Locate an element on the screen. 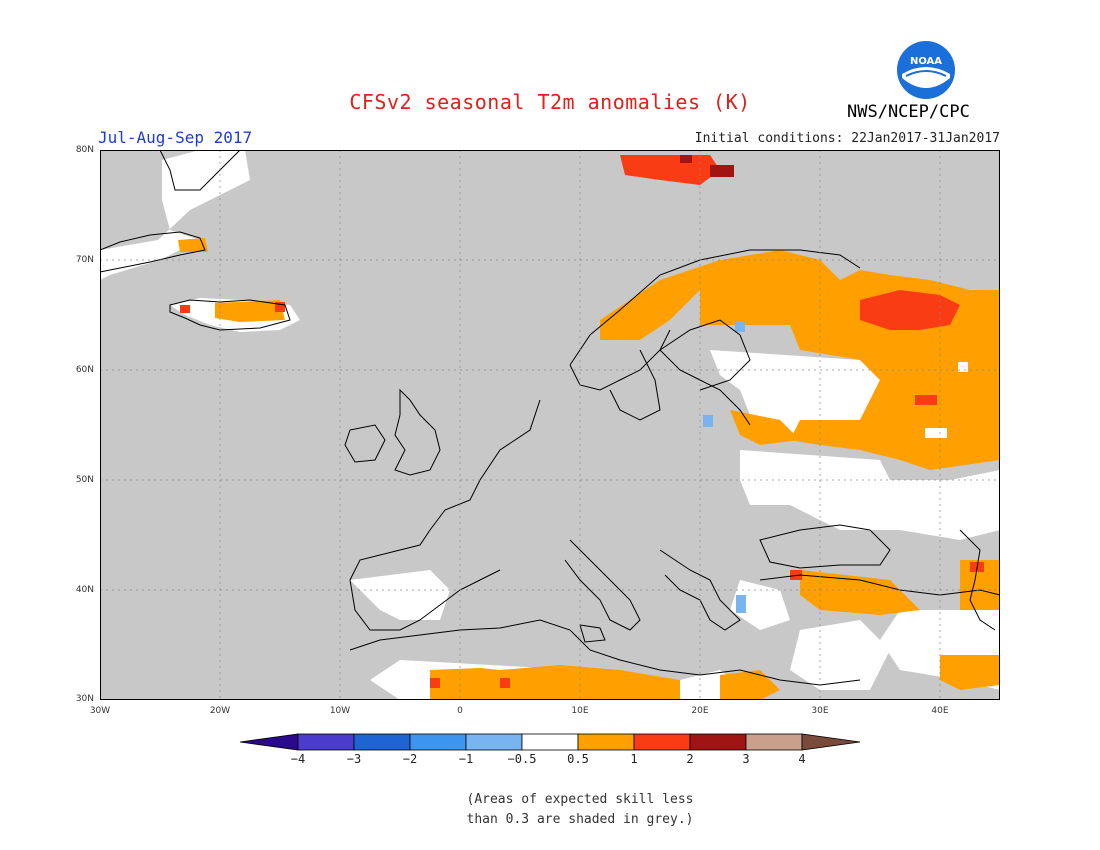  colorbar is located at coordinates (550, 742).